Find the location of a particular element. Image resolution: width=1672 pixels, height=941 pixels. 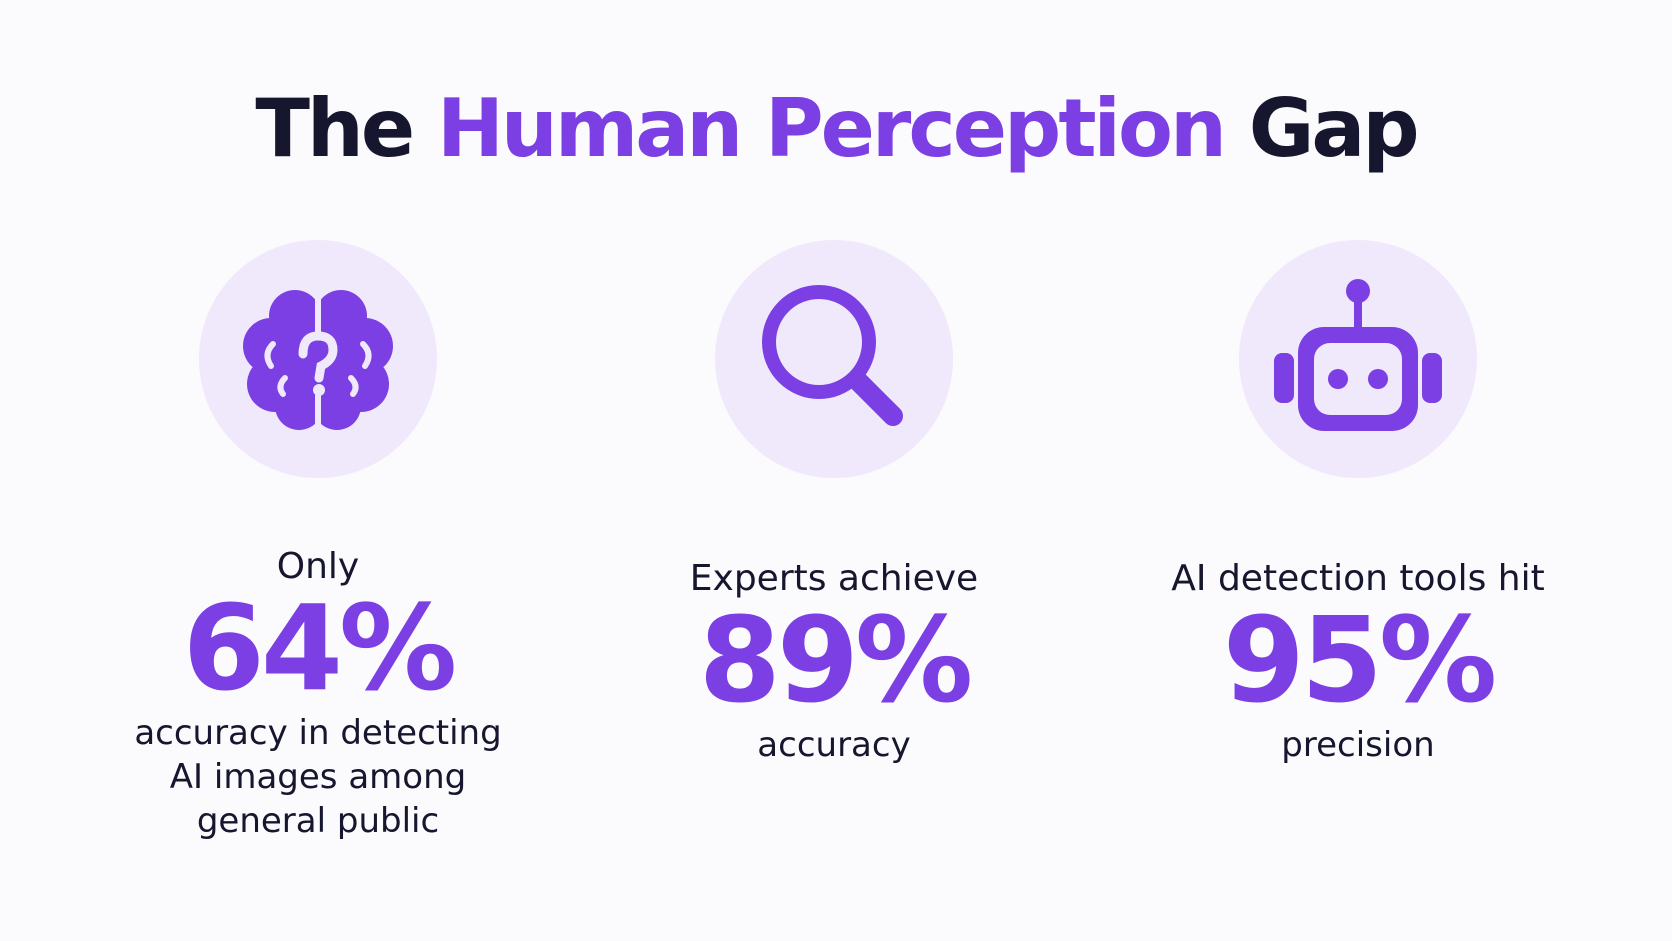

caption-line: general public is located at coordinates (318, 820).